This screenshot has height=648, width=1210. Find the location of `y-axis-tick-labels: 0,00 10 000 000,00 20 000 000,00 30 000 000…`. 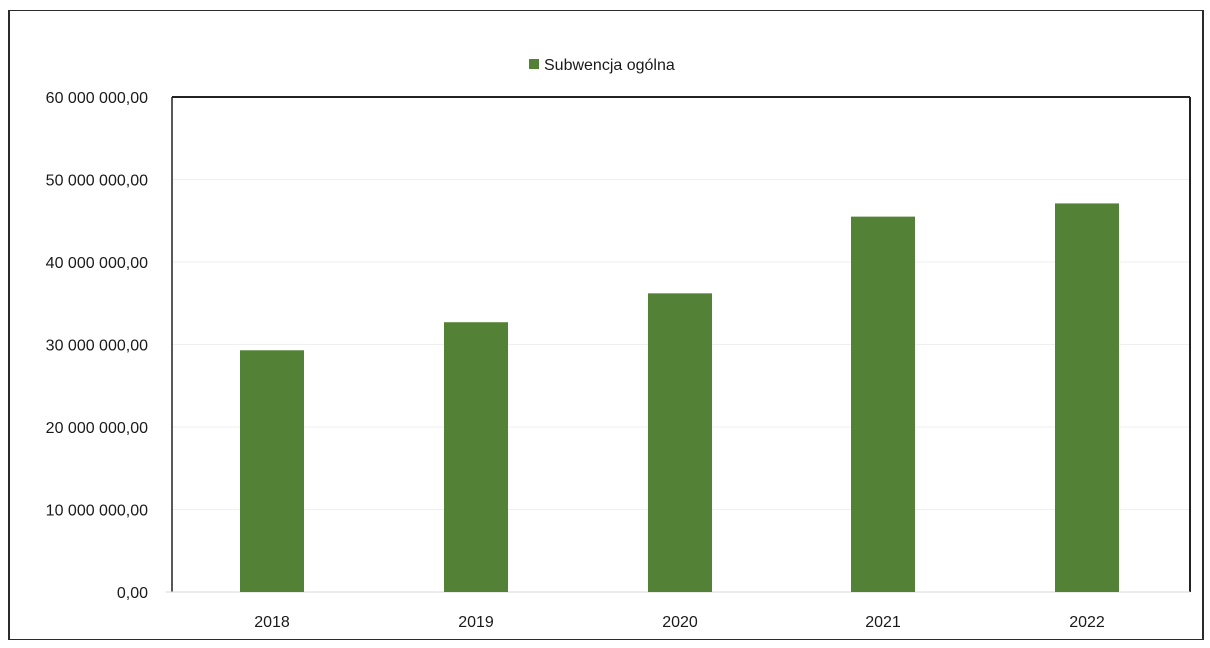

y-axis-tick-labels: 0,00 10 000 000,00 20 000 000,00 30 000 000… is located at coordinates (97, 346).